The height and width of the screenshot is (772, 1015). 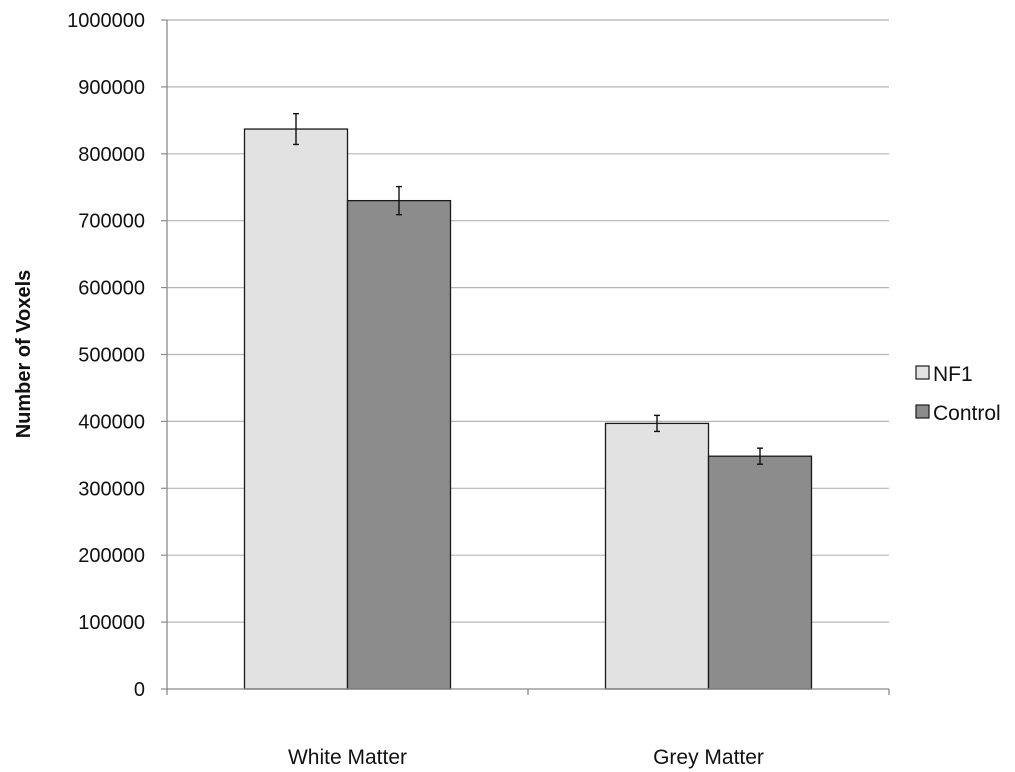 I want to click on y-tick-label: 800000, so click(x=111, y=155).